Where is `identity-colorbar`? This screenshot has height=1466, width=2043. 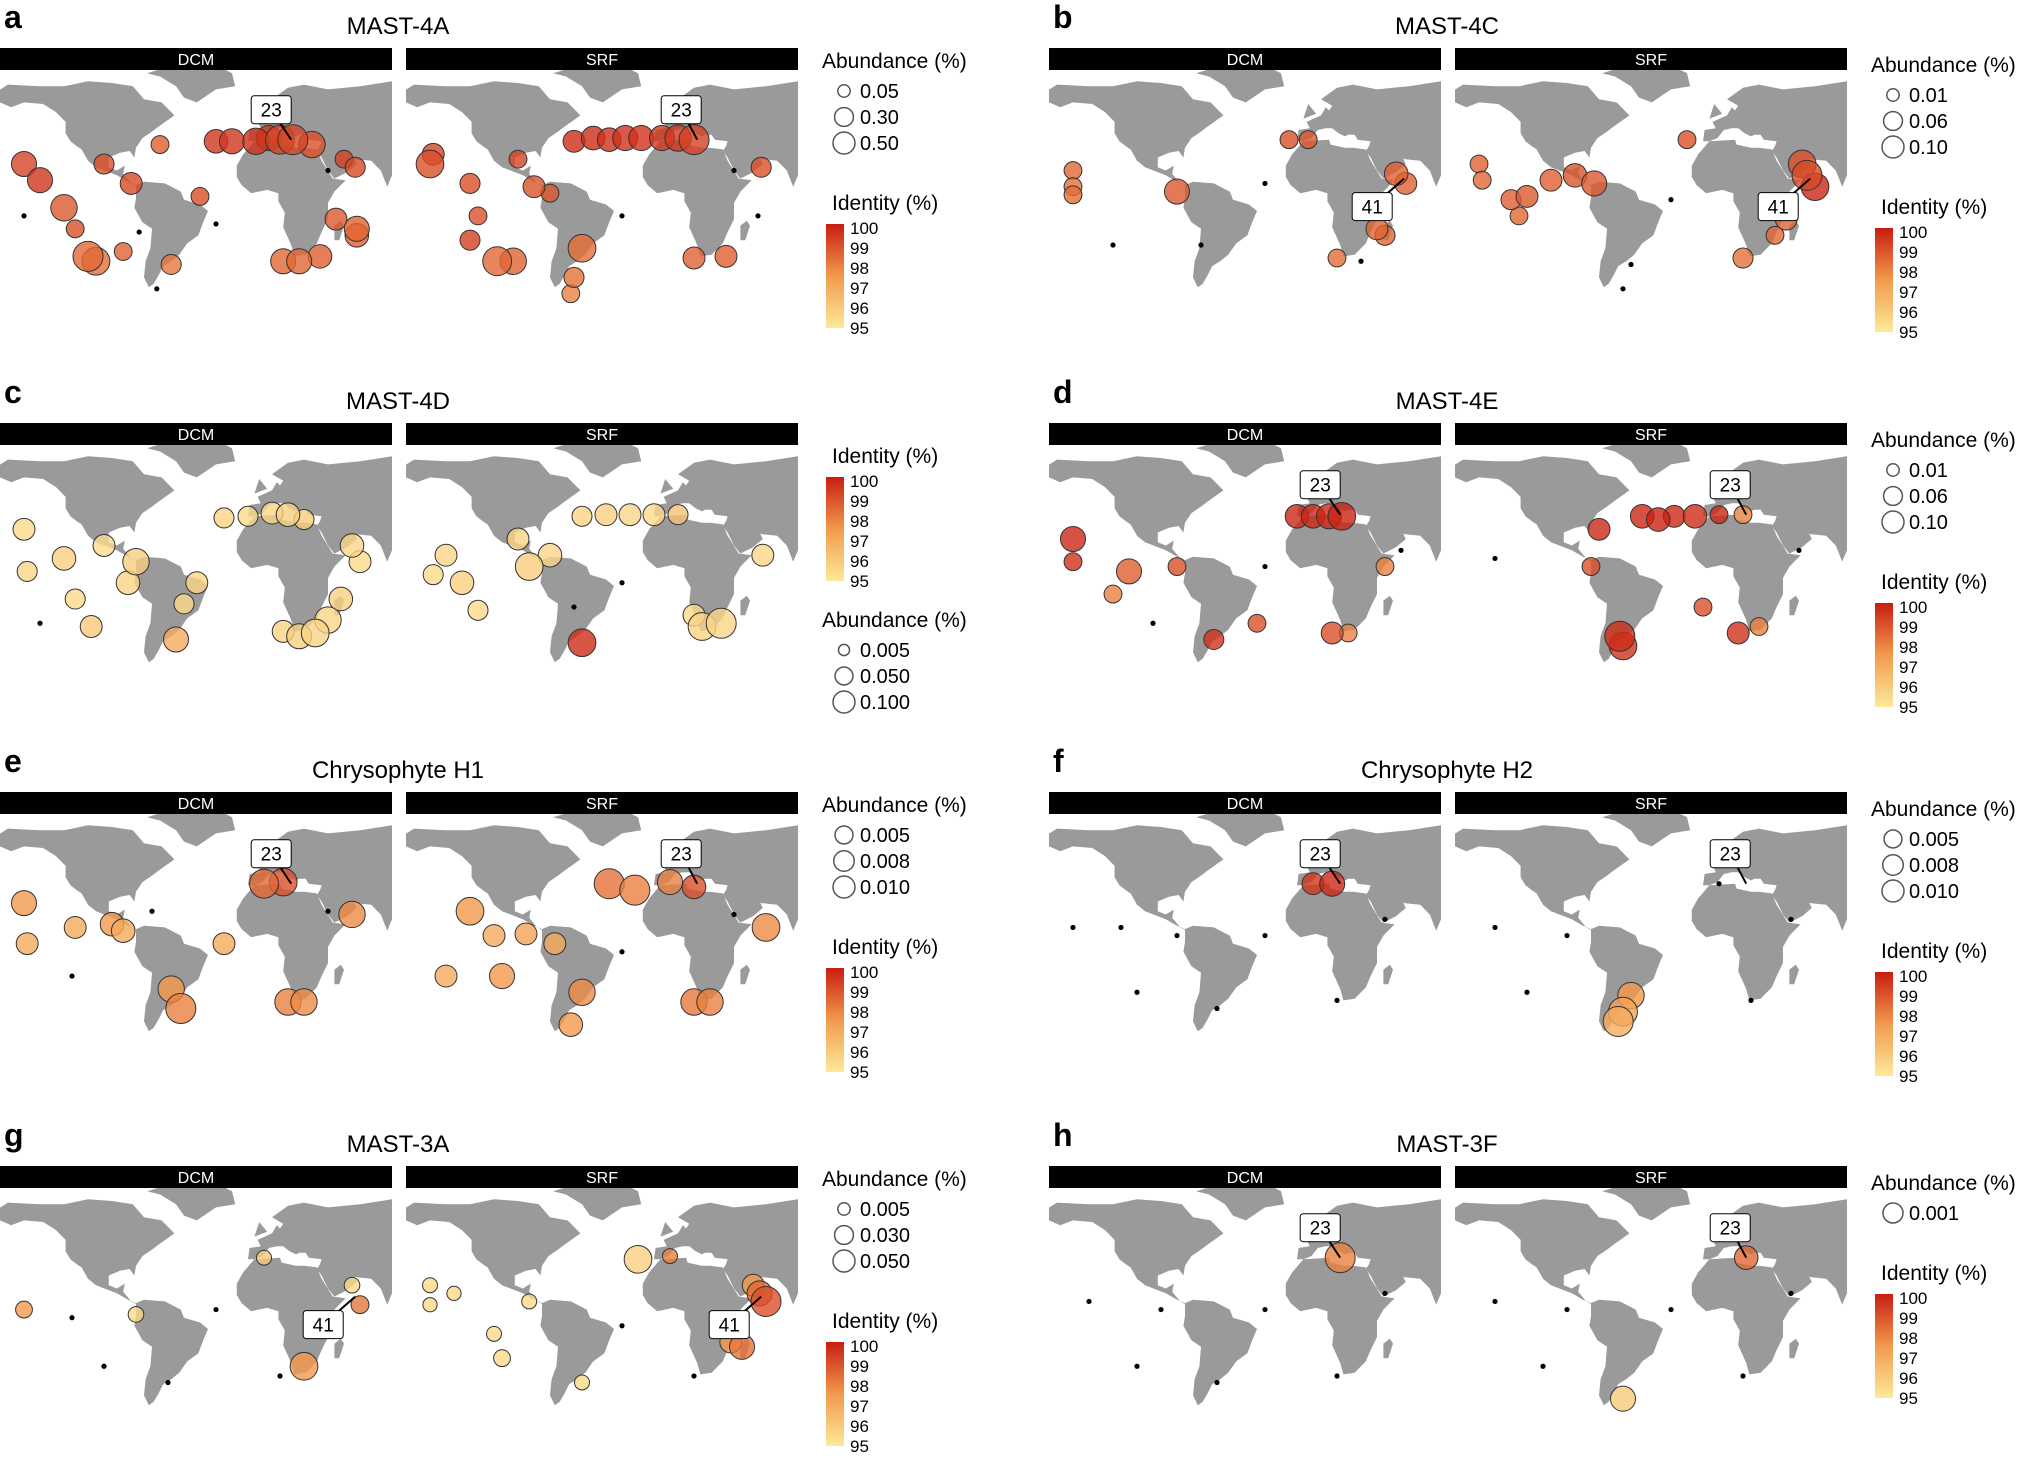 identity-colorbar is located at coordinates (1884, 1346).